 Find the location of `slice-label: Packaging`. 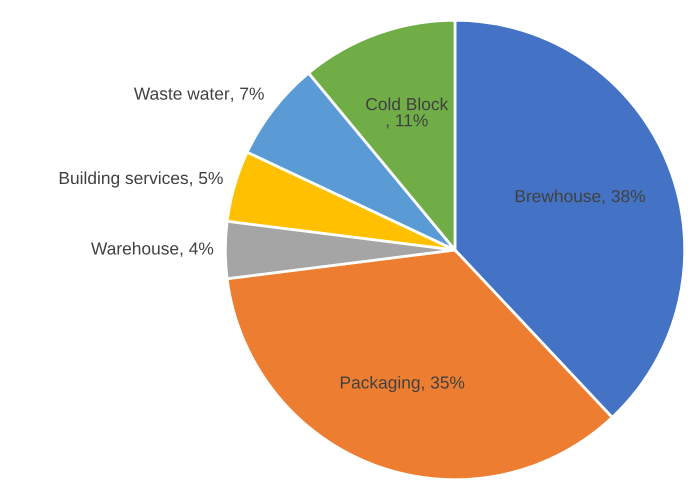

slice-label: Packaging is located at coordinates (380, 384).